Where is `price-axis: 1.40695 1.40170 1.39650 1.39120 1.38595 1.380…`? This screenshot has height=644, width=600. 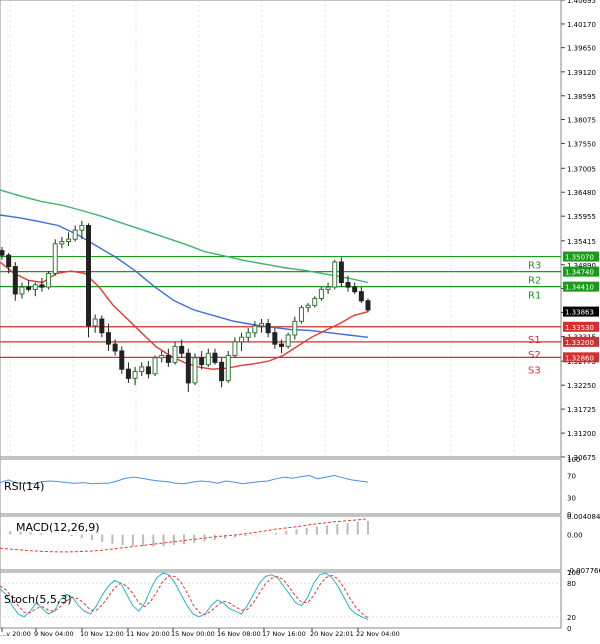 price-axis: 1.40695 1.40170 1.39650 1.39120 1.38595 1.380… is located at coordinates (578, 231).